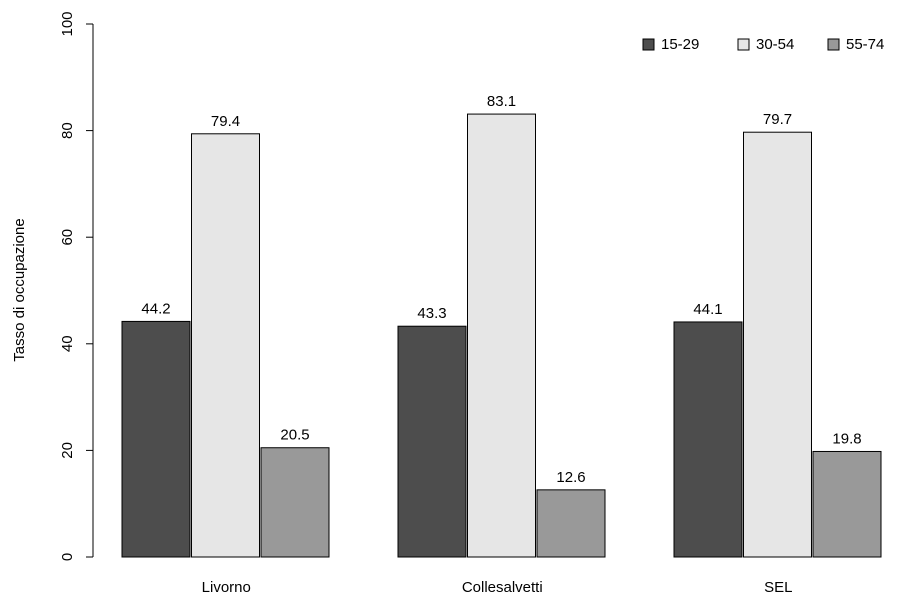 The width and height of the screenshot is (905, 600). I want to click on legend-label: 15-29, so click(680, 44).